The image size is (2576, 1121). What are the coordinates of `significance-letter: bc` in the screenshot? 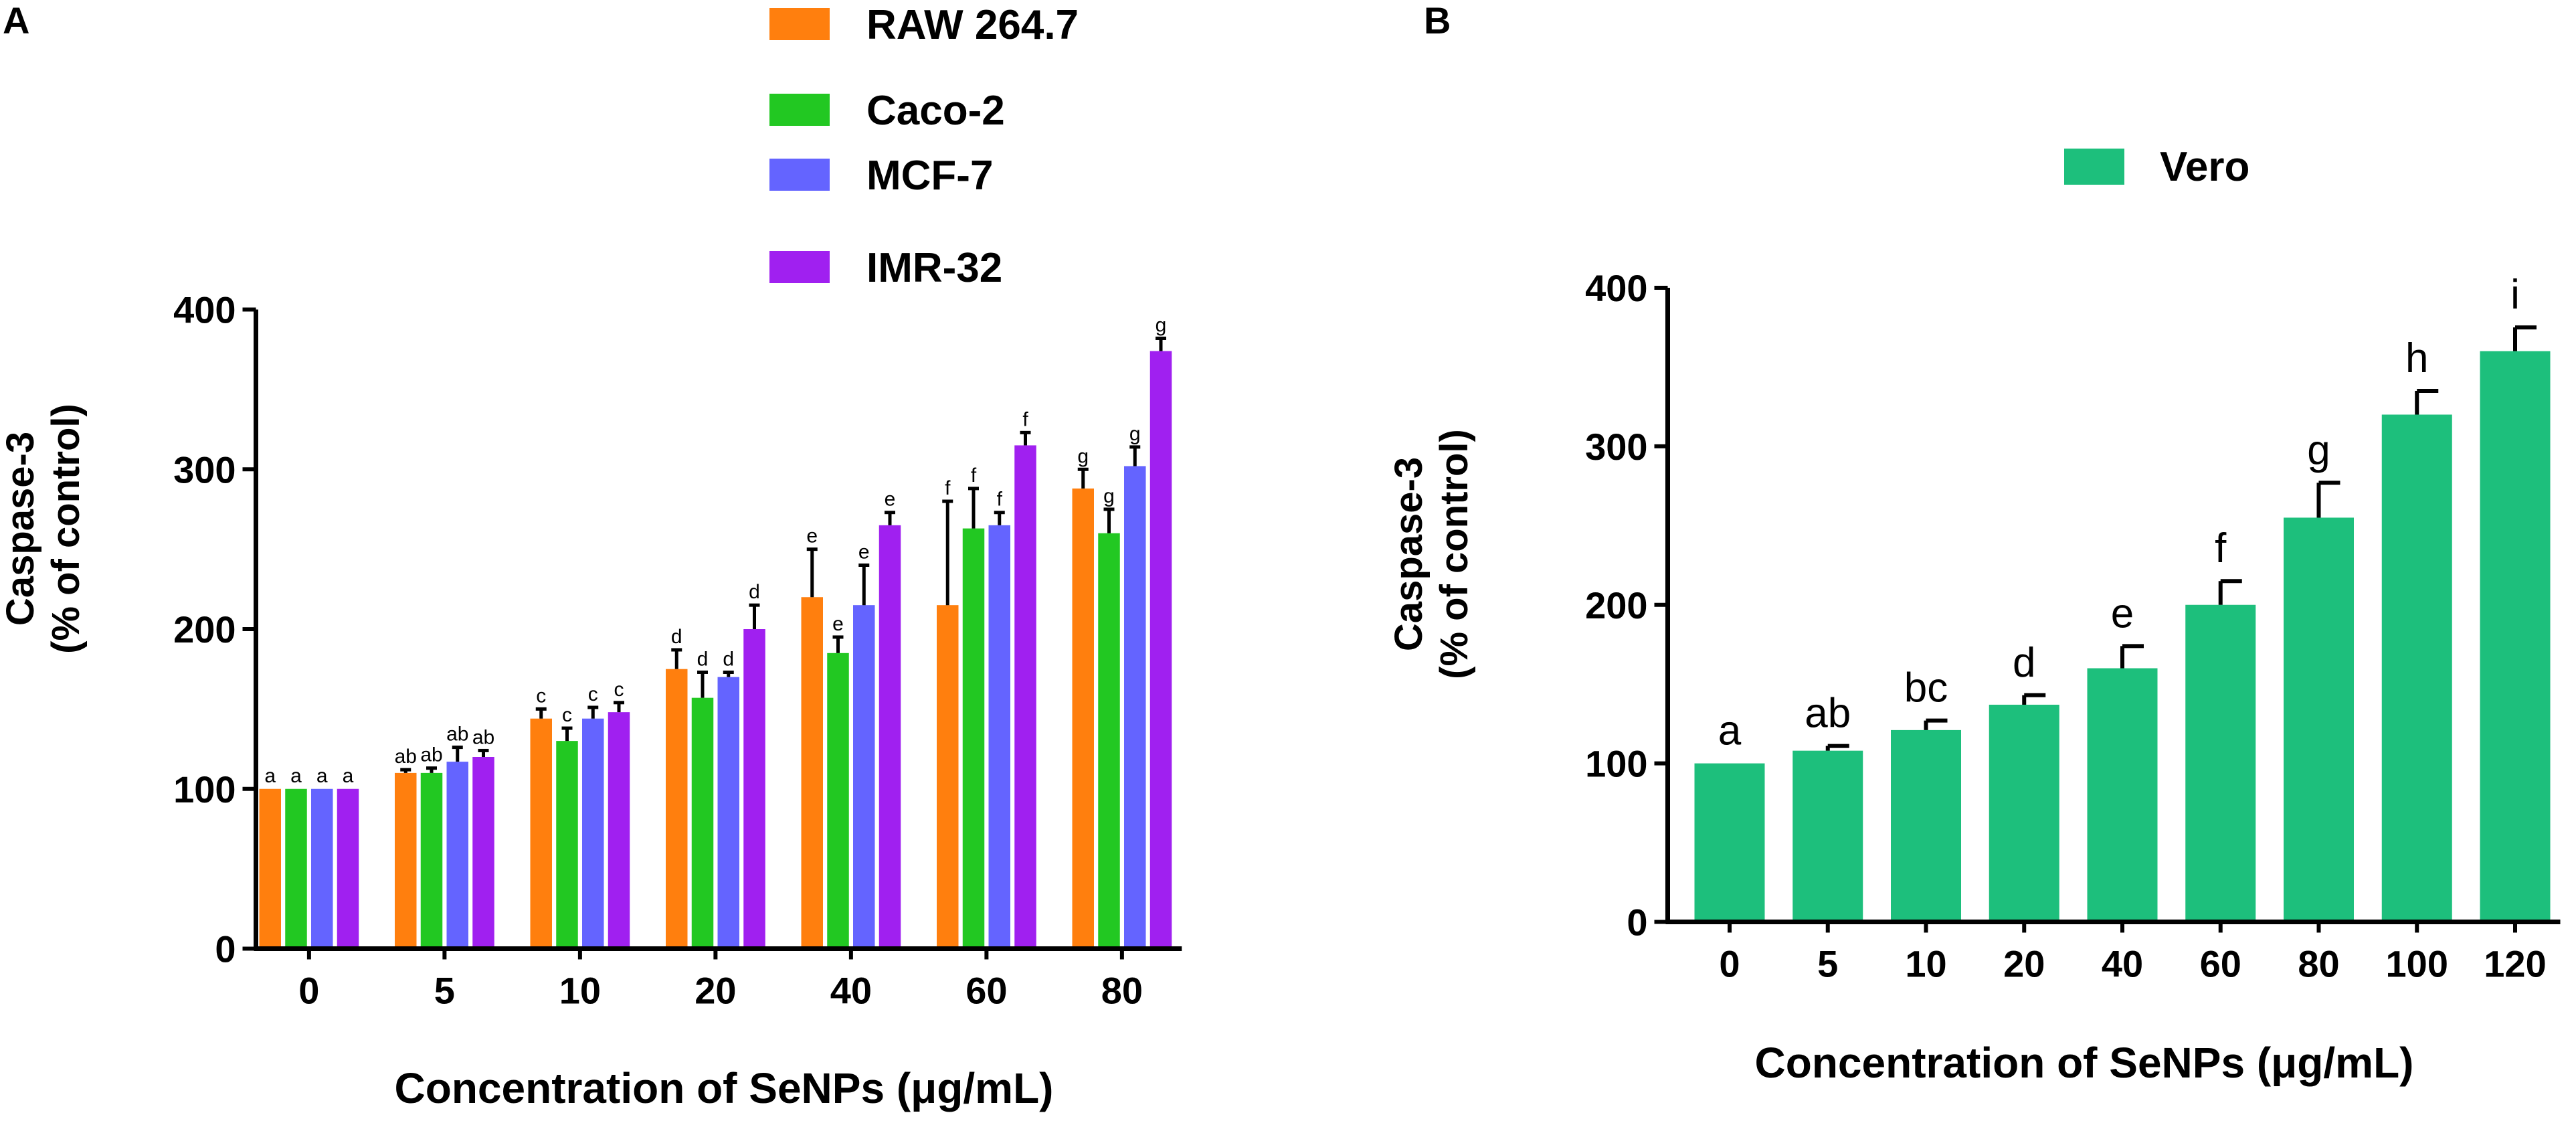 It's located at (1926, 688).